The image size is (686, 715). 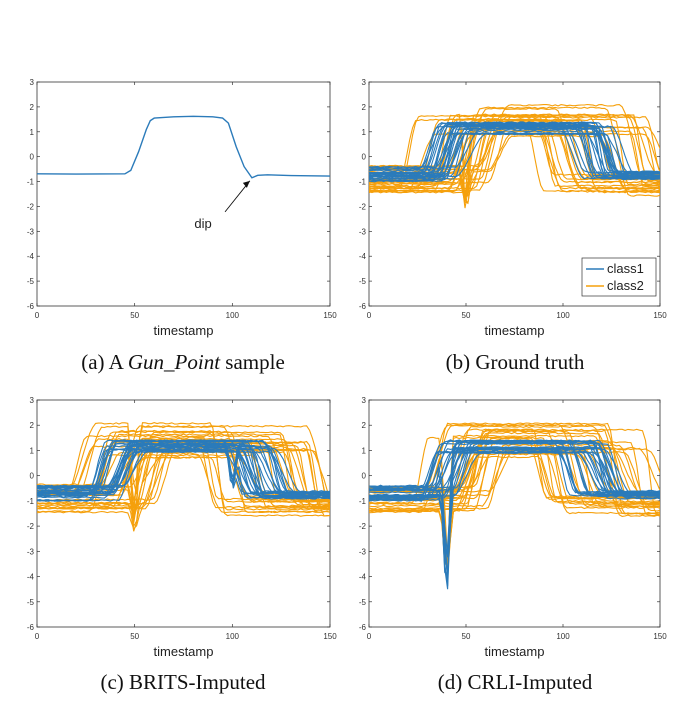 I want to click on legend: class1 class2, so click(x=619, y=277).